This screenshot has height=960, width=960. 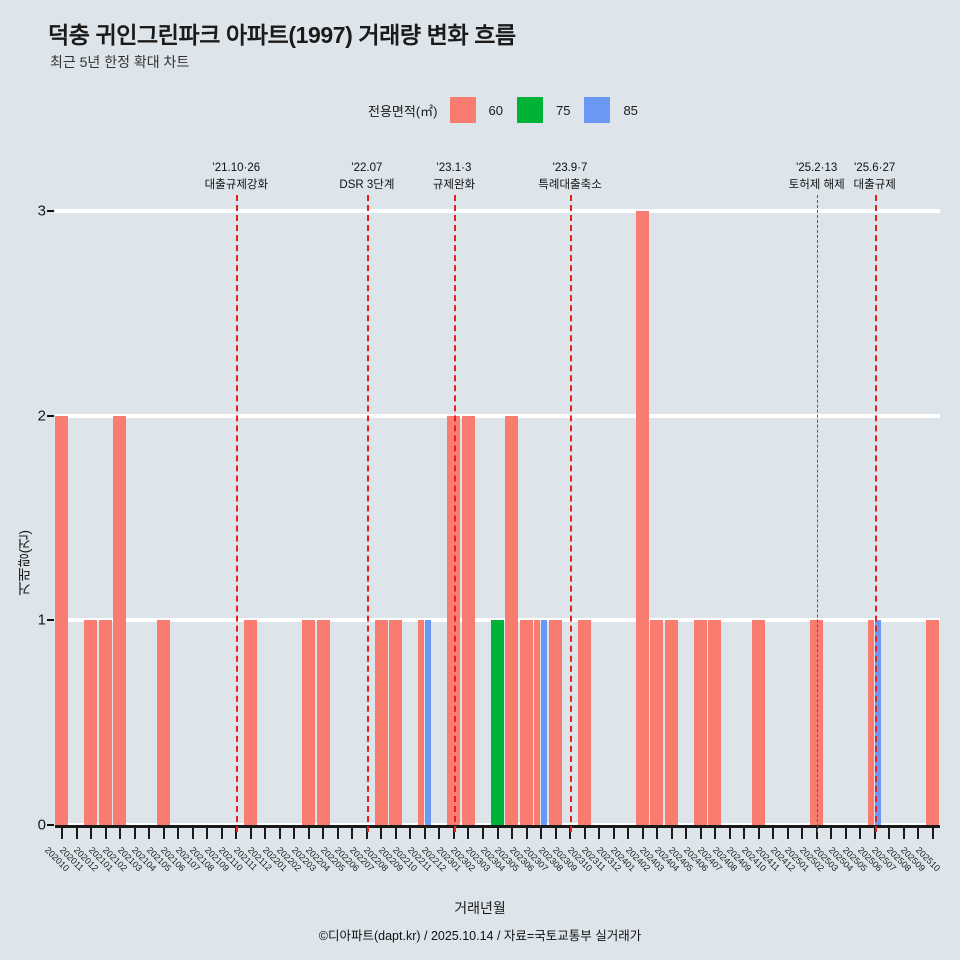 What do you see at coordinates (24, 563) in the screenshot?
I see `y-axis-title: 거래량(건)` at bounding box center [24, 563].